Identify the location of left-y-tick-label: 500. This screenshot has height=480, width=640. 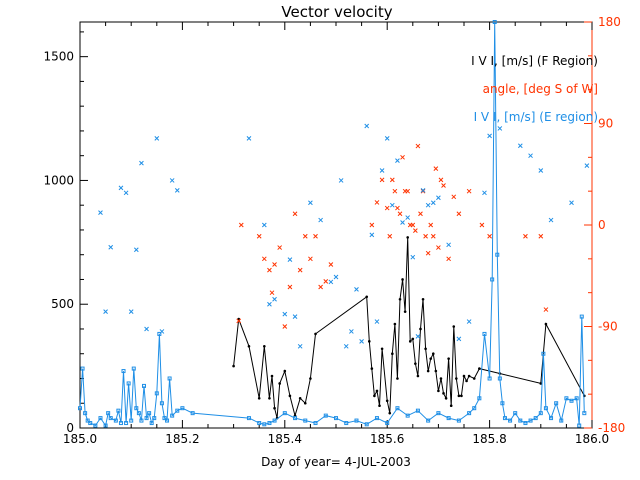
(62, 304).